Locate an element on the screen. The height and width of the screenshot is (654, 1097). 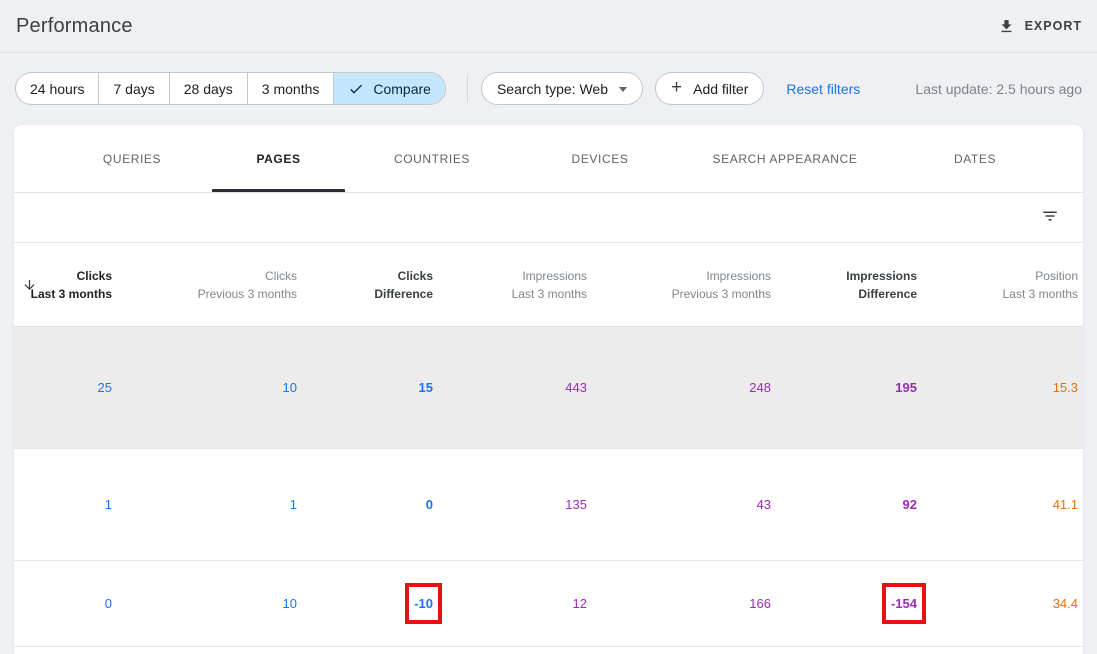
search-type-dropdown: Search type: Web is located at coordinates (561, 88).